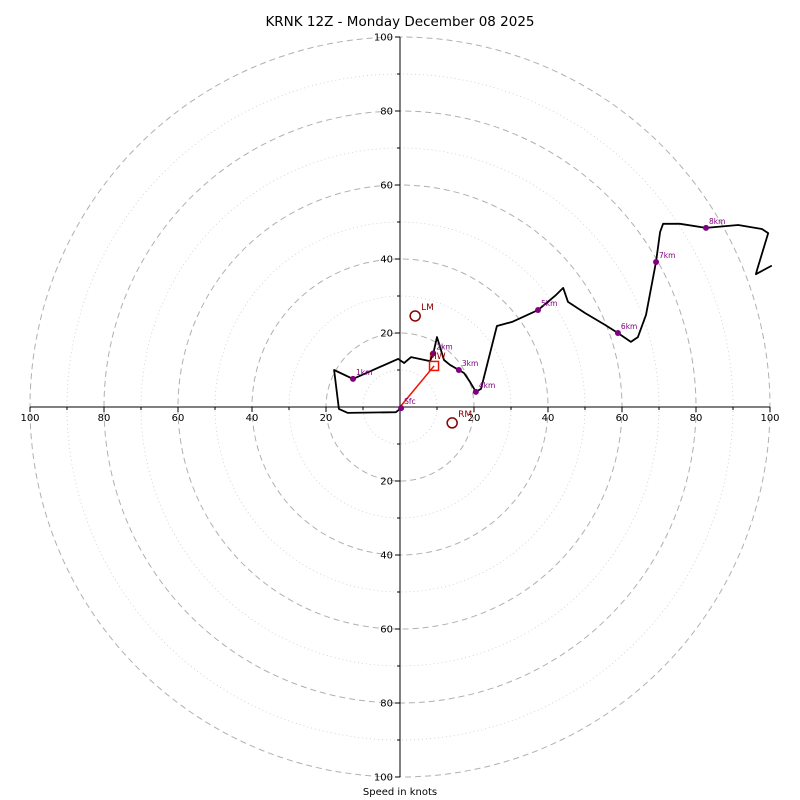  Describe the element at coordinates (452, 423) in the screenshot. I see `storm-motion-marker-rm` at that location.